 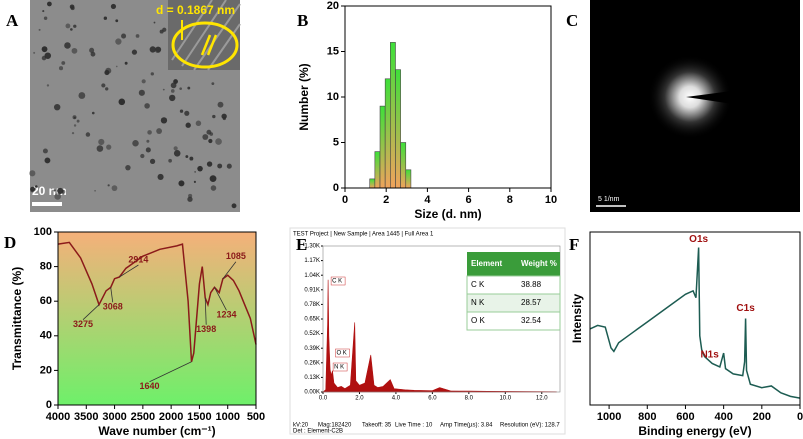 I want to click on x-tick-label: 200, so click(x=762, y=417).